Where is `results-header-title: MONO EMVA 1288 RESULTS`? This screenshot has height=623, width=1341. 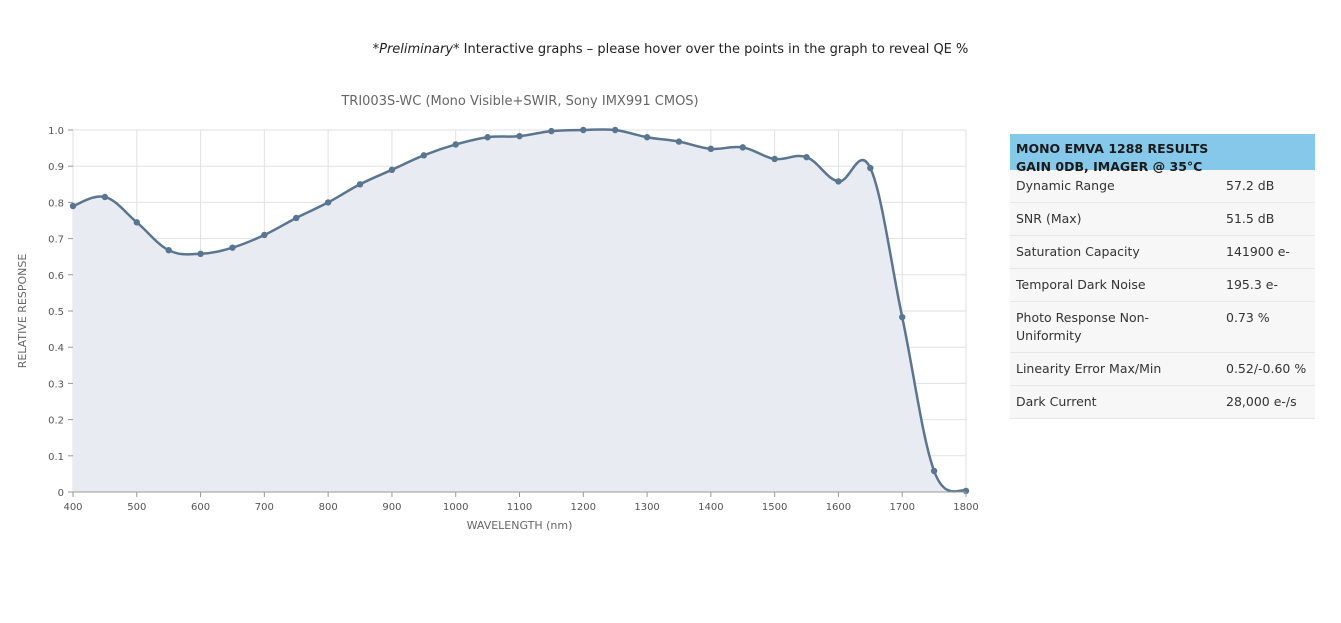 results-header-title: MONO EMVA 1288 RESULTS is located at coordinates (1112, 148).